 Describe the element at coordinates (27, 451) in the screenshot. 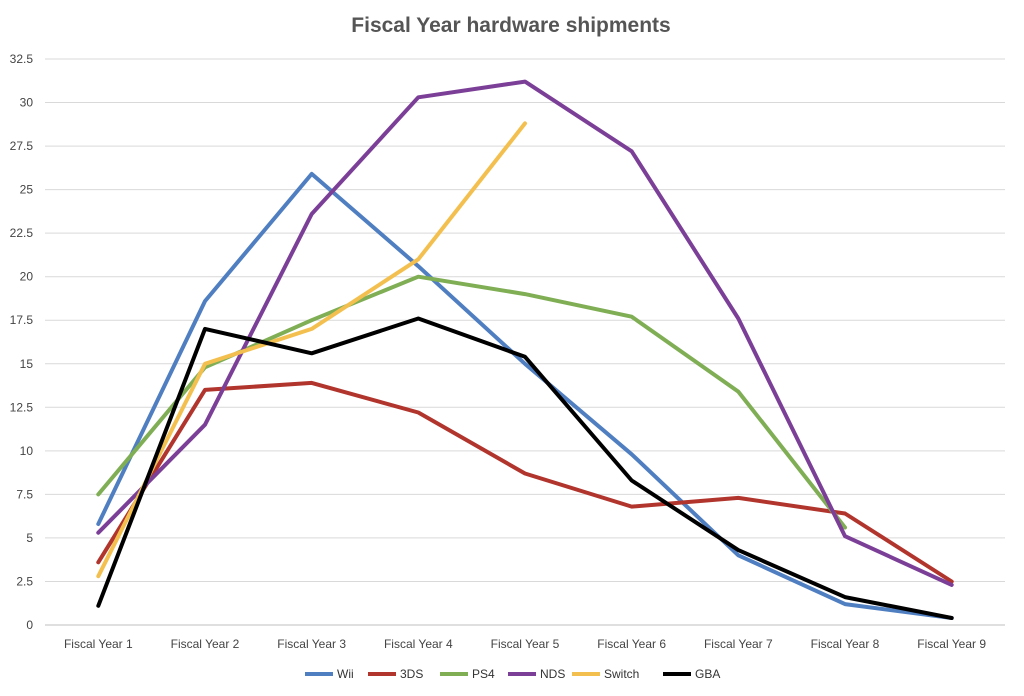

I see `y-tick-label: 10` at that location.